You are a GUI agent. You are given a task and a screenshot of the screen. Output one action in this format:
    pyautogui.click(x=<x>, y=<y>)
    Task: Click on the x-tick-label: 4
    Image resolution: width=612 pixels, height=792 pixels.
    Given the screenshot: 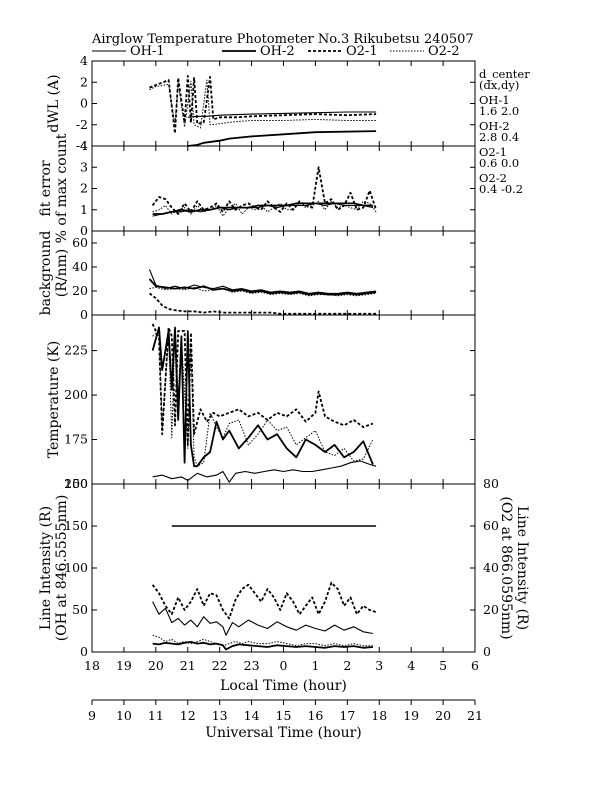 What is the action you would take?
    pyautogui.click(x=411, y=665)
    